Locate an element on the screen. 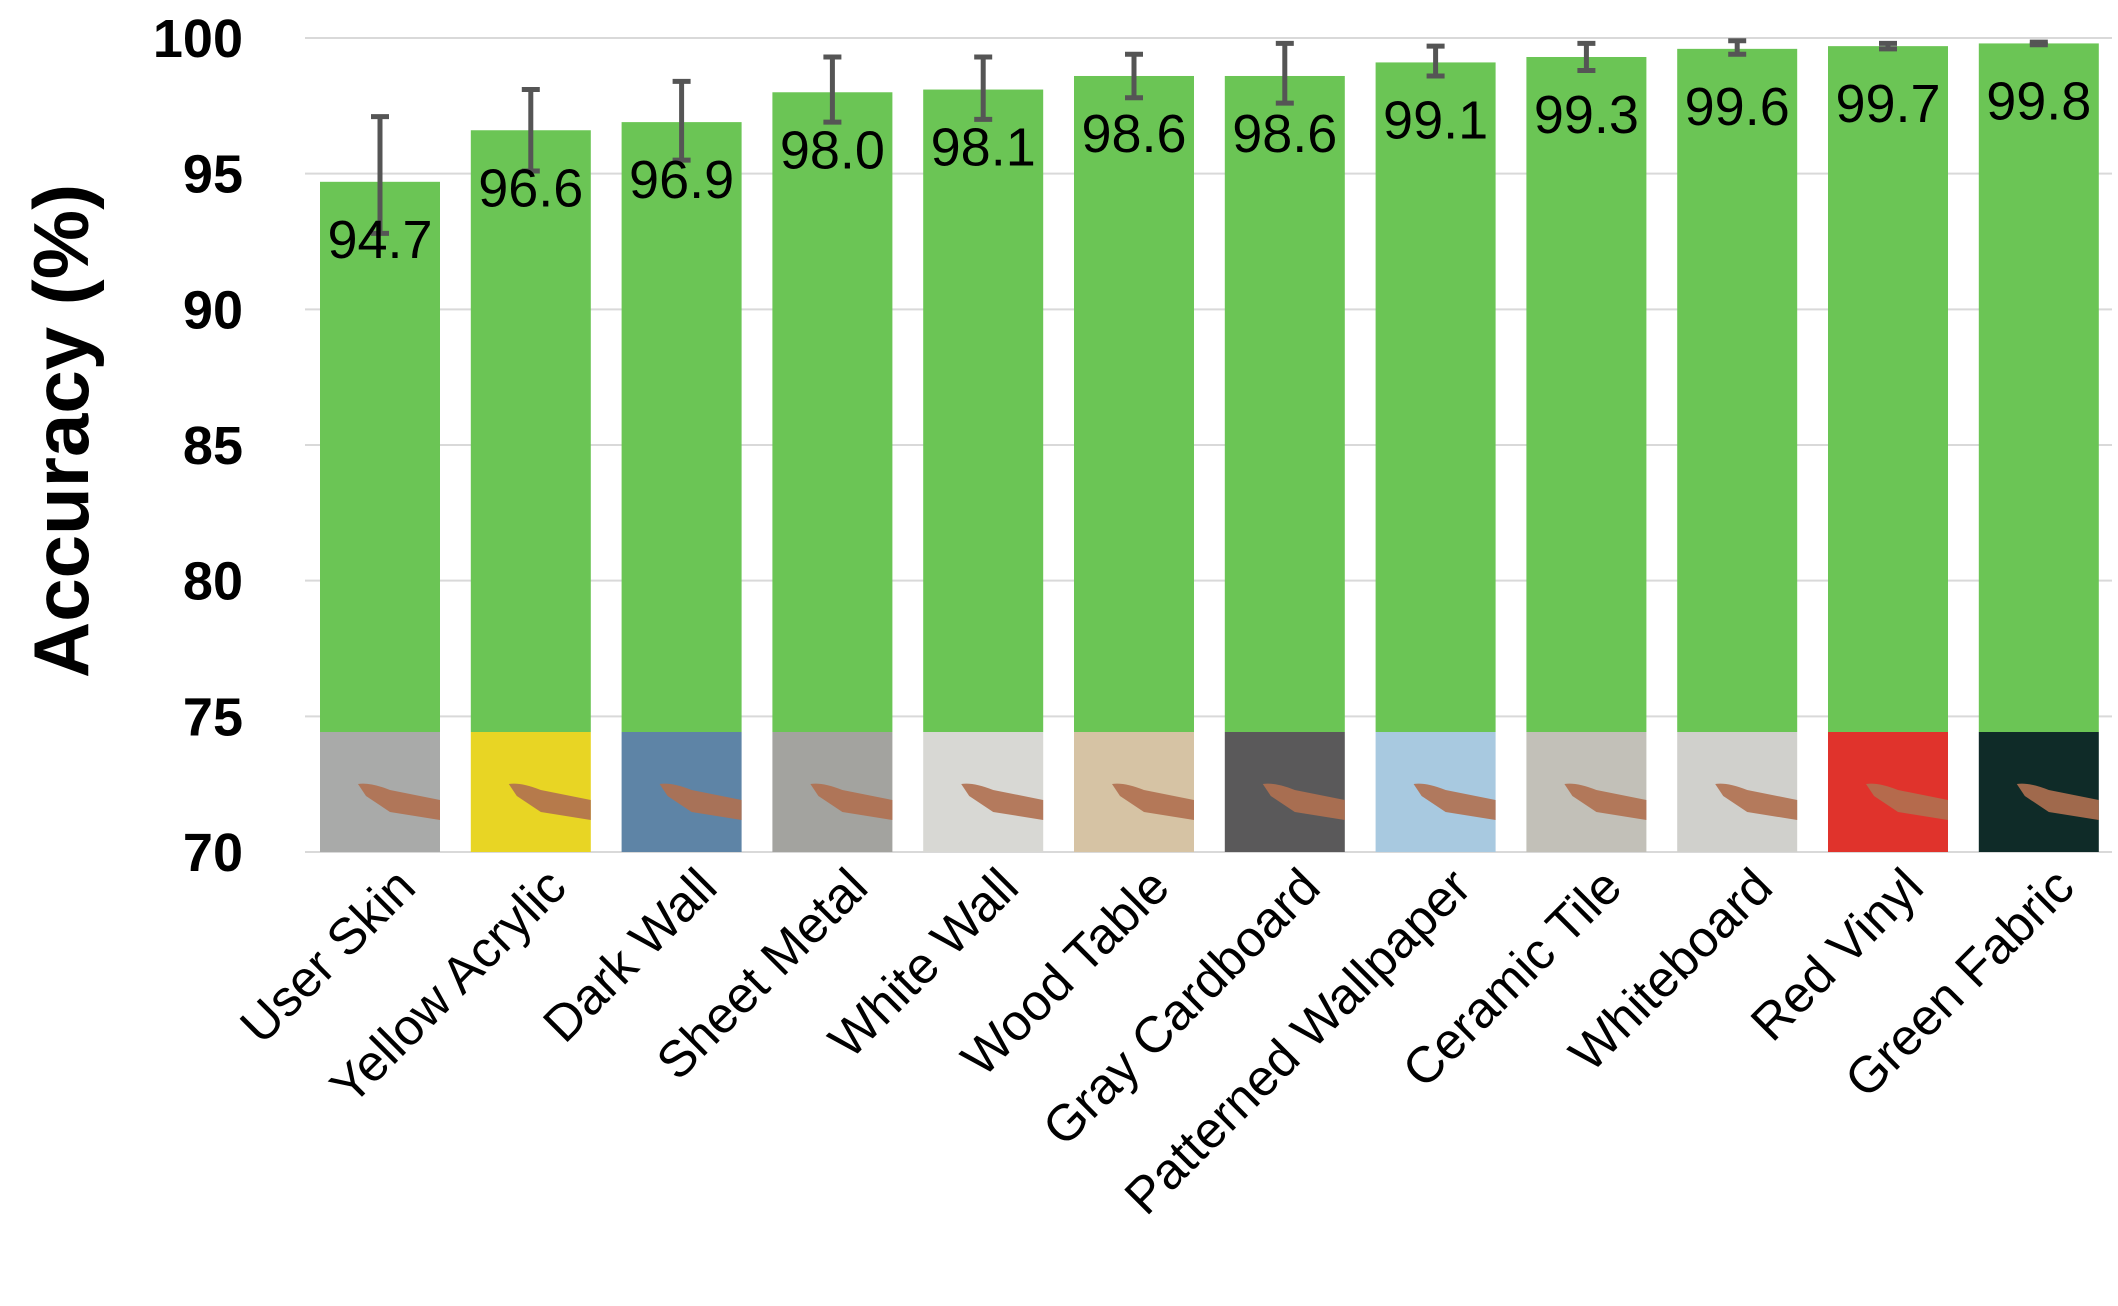 Image resolution: width=2118 pixels, height=1306 pixels. y-tick-label: 75 is located at coordinates (213, 717).